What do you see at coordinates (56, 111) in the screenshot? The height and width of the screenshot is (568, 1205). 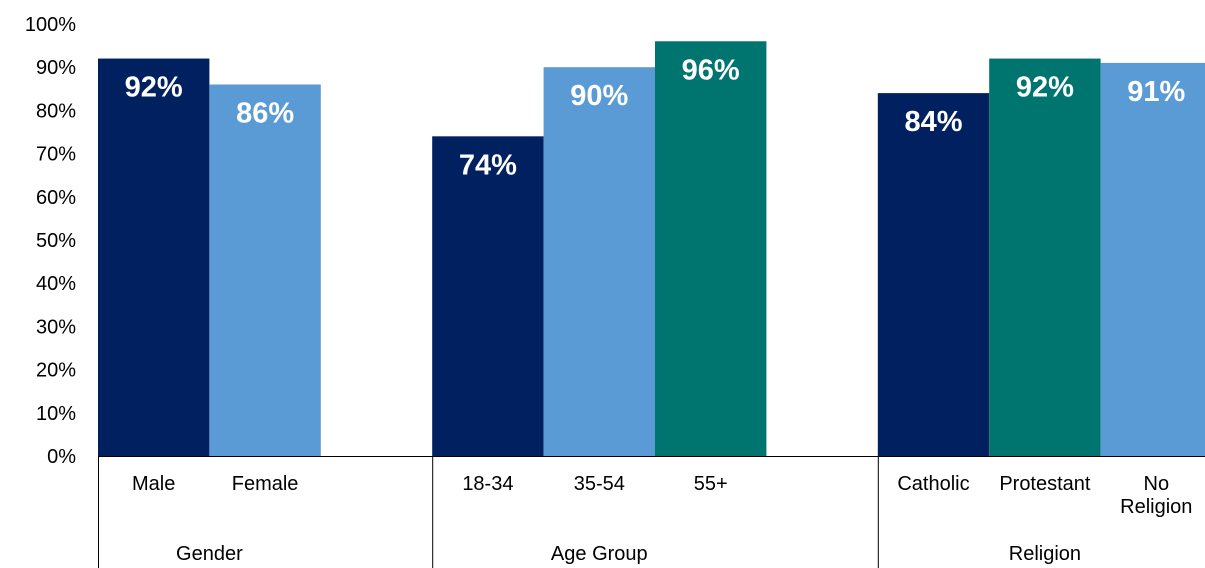 I see `y-tick-label: 80%` at bounding box center [56, 111].